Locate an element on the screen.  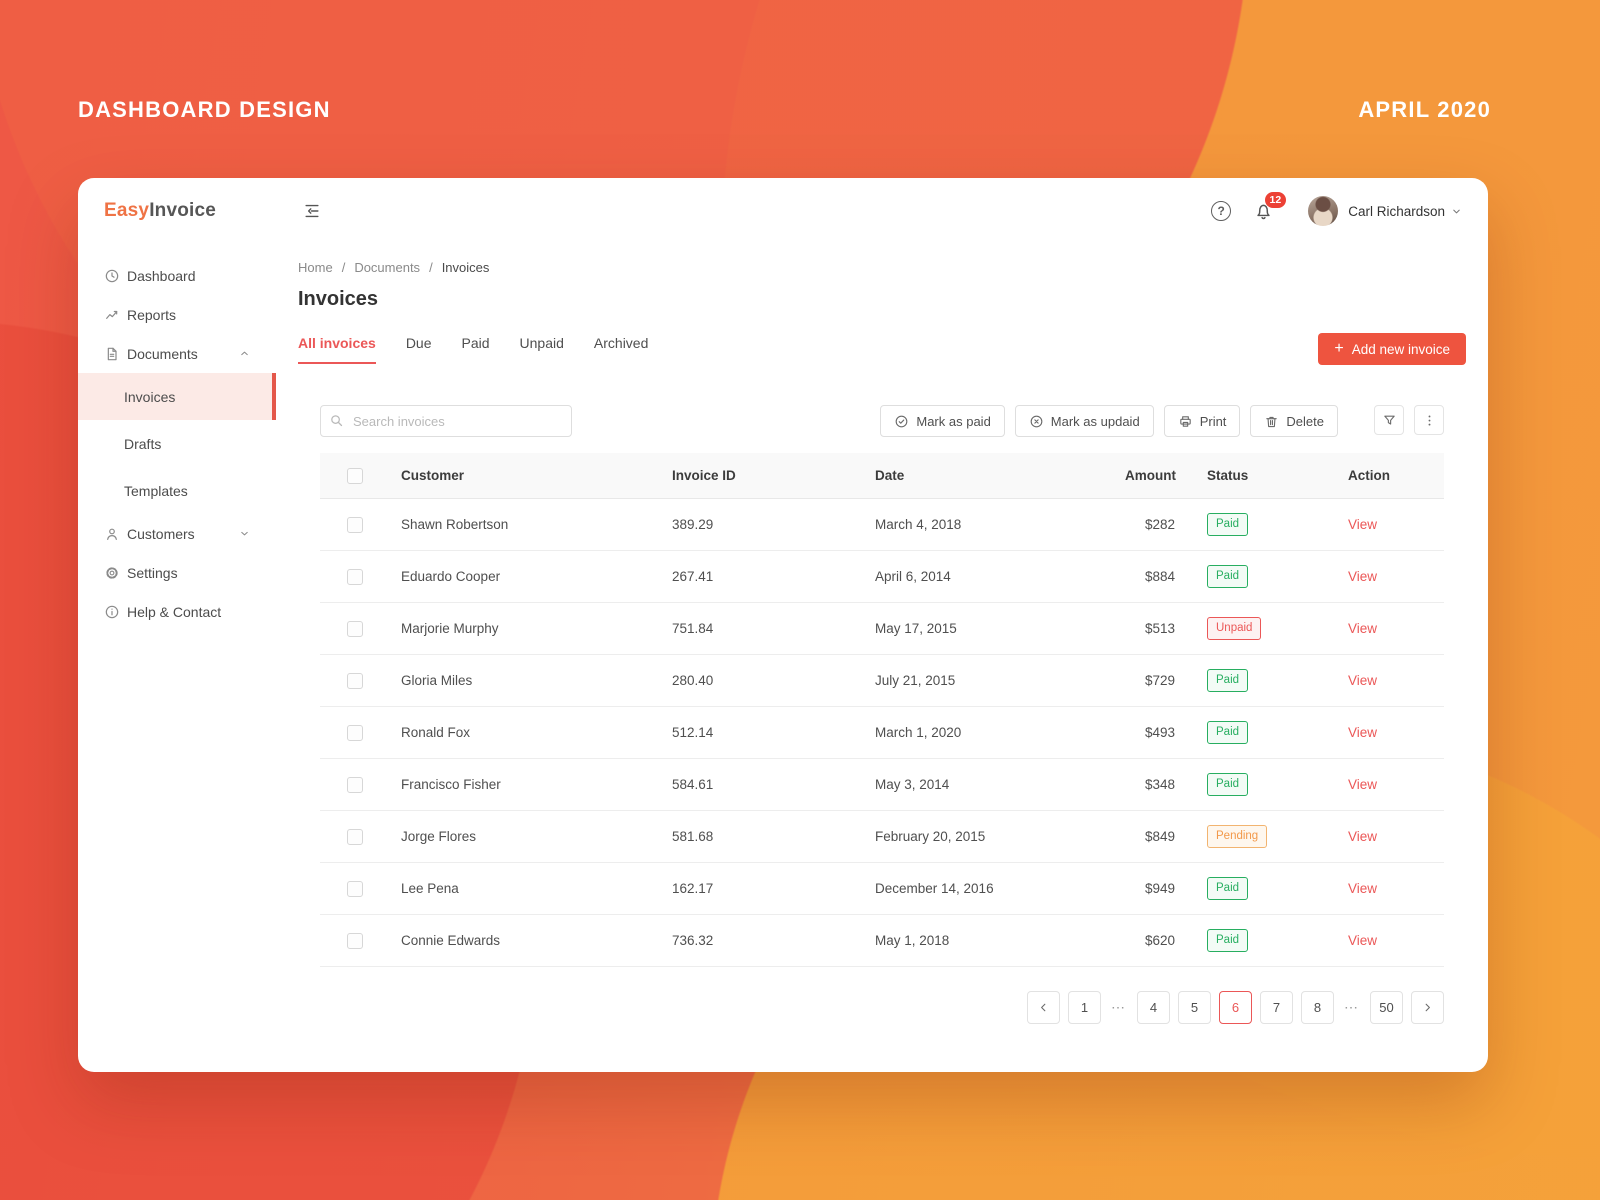
pagination-page-button-active: 6 is located at coordinates (1235, 1007).